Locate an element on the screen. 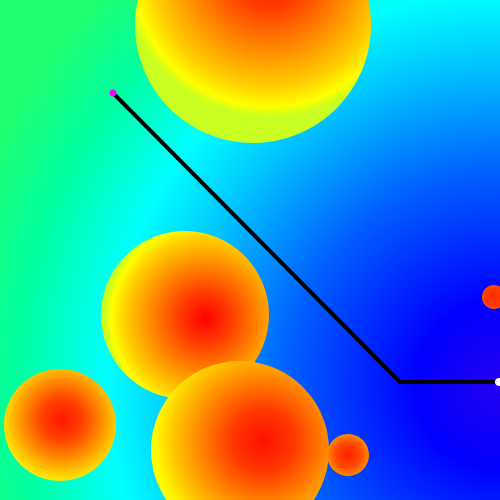 Image resolution: width=500 pixels, height=500 pixels. obstacle-right-edge is located at coordinates (491, 297).